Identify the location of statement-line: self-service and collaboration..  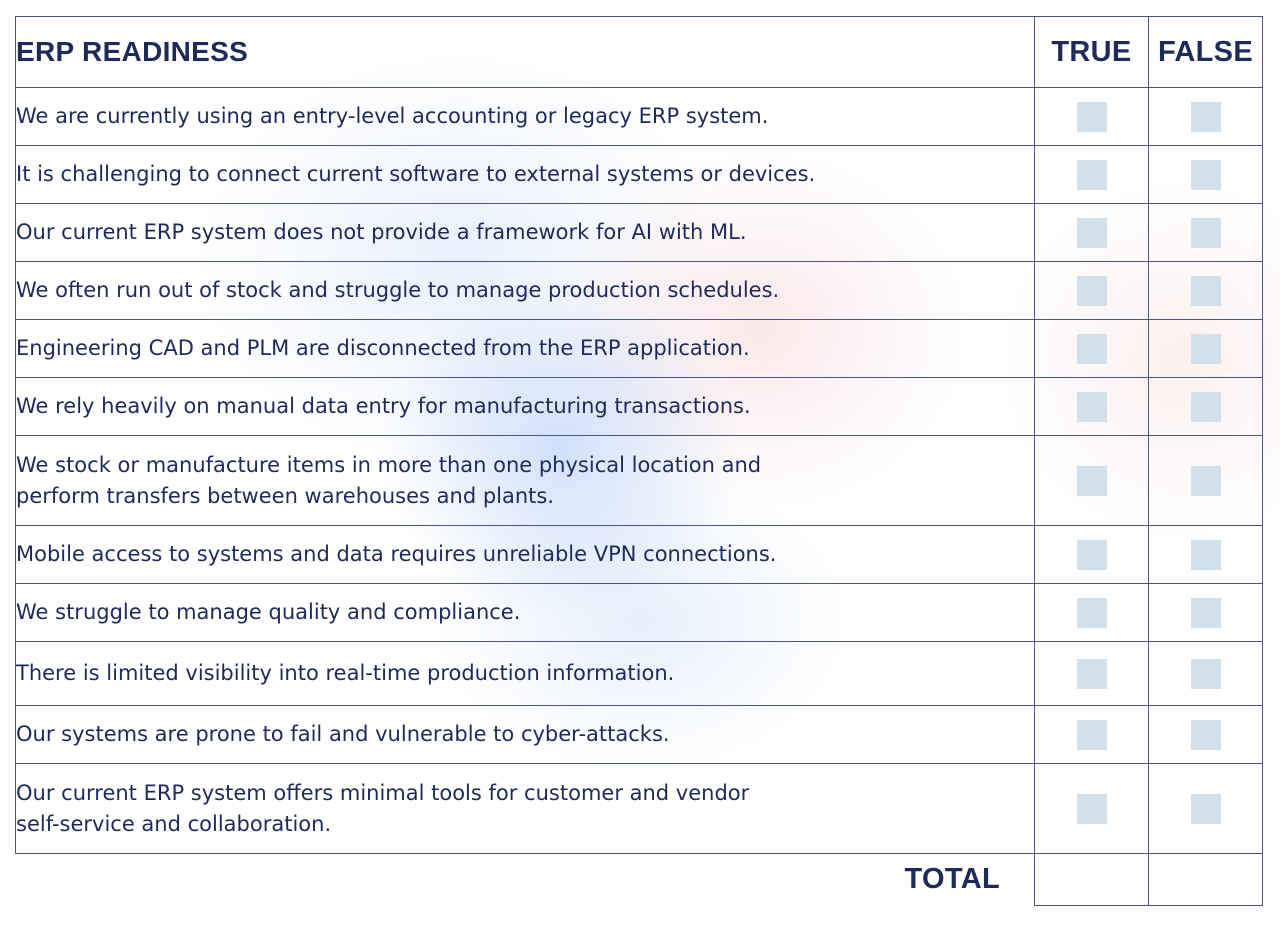
(174, 823).